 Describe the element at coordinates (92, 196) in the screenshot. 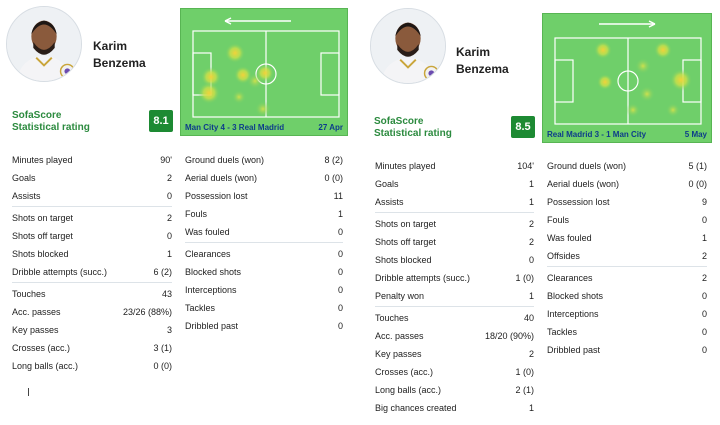

I see `stat-row: Assists 0` at that location.